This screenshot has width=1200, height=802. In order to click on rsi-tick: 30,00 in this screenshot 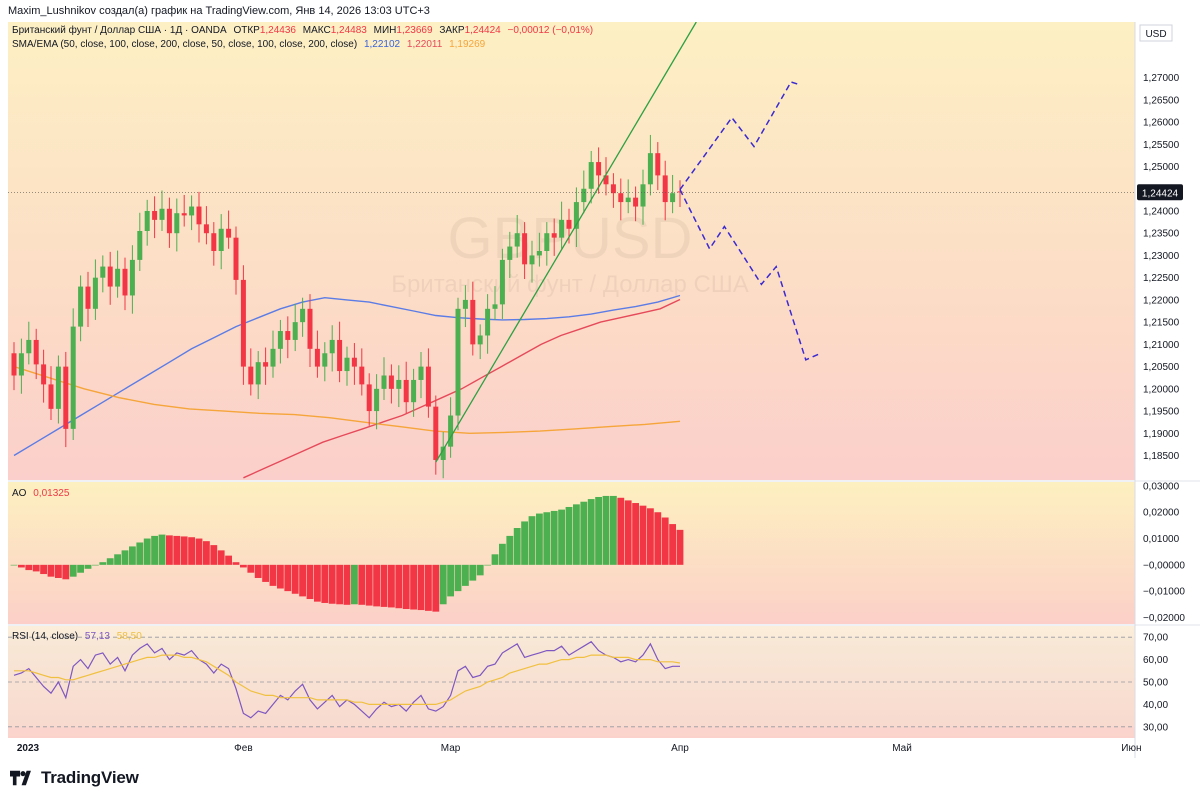, I will do `click(1155, 727)`.